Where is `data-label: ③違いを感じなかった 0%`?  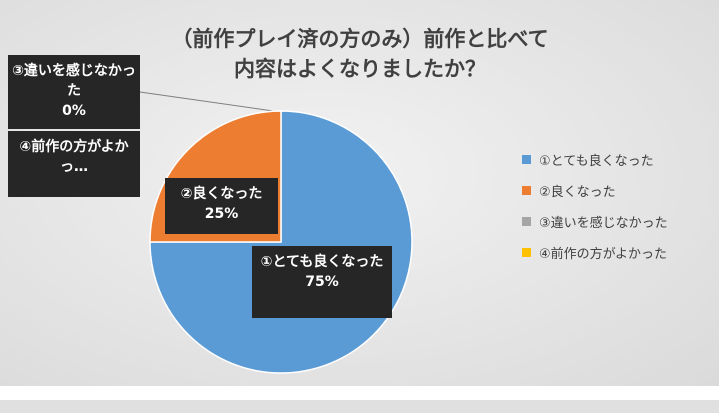 data-label: ③違いを感じなかった 0% is located at coordinates (74, 92).